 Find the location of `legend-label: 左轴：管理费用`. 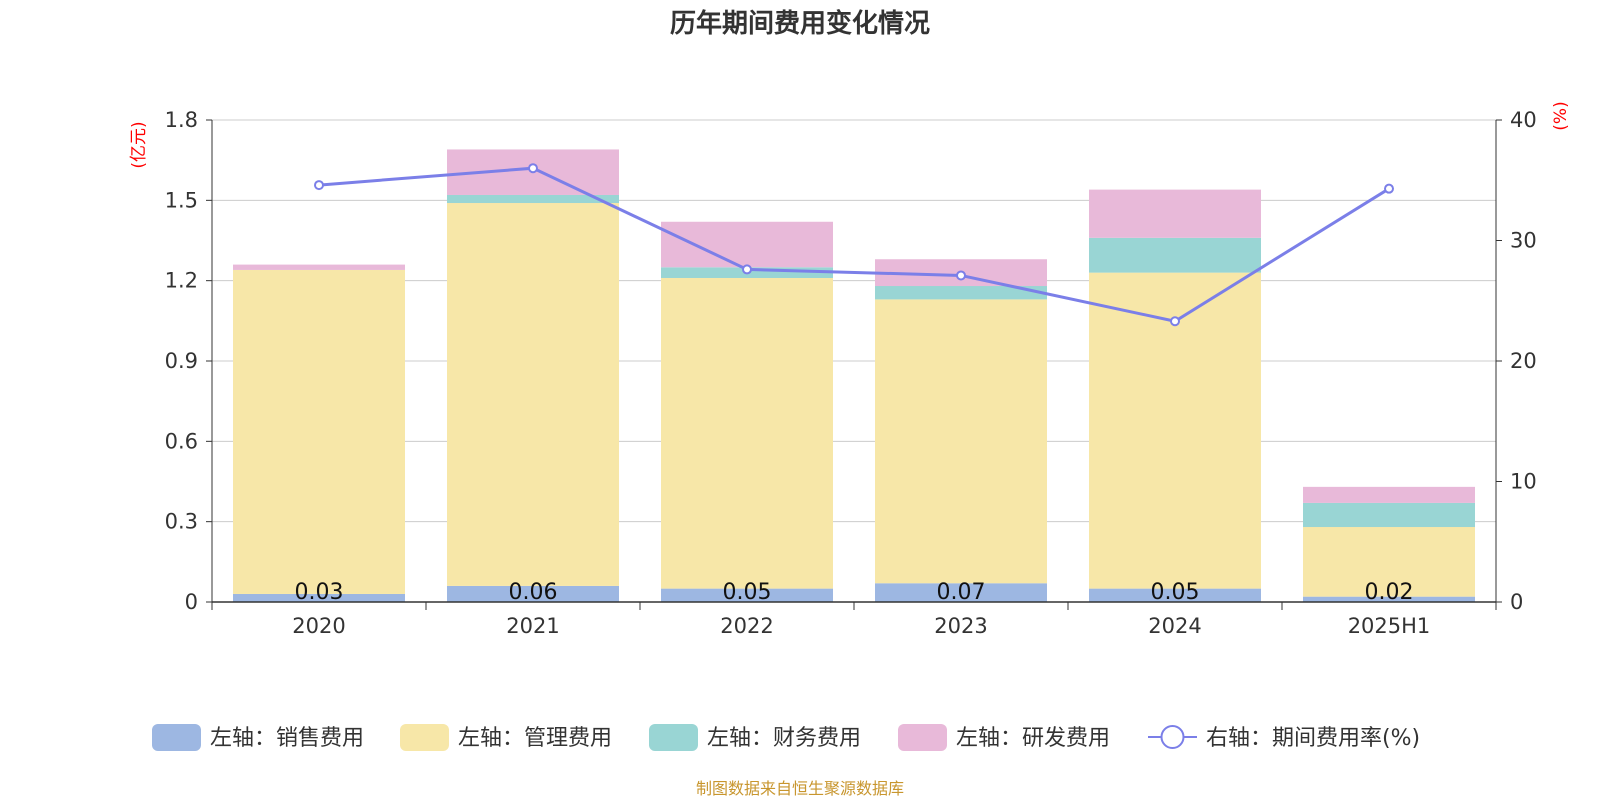

legend-label: 左轴：管理费用 is located at coordinates (535, 738).